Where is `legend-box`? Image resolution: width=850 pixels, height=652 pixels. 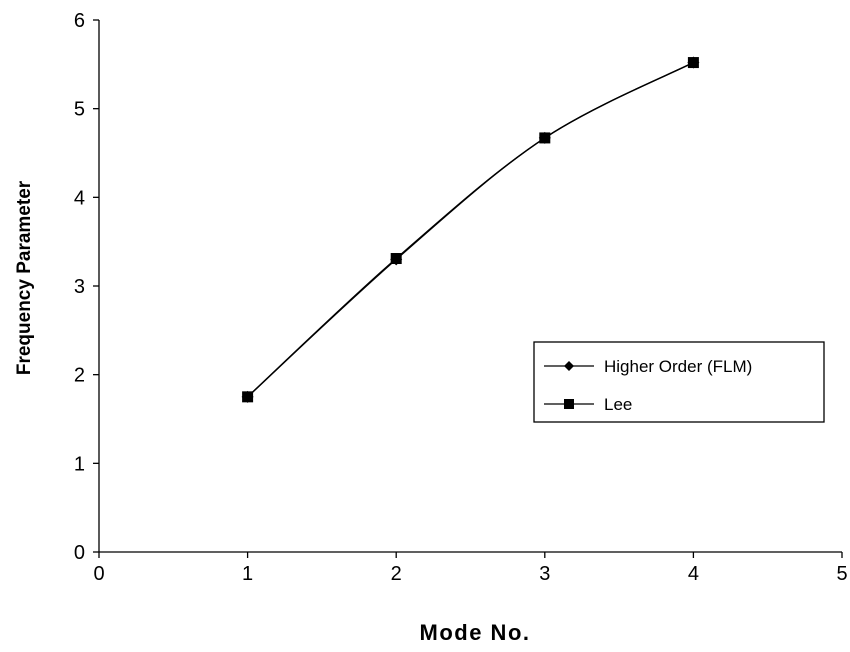 legend-box is located at coordinates (679, 382).